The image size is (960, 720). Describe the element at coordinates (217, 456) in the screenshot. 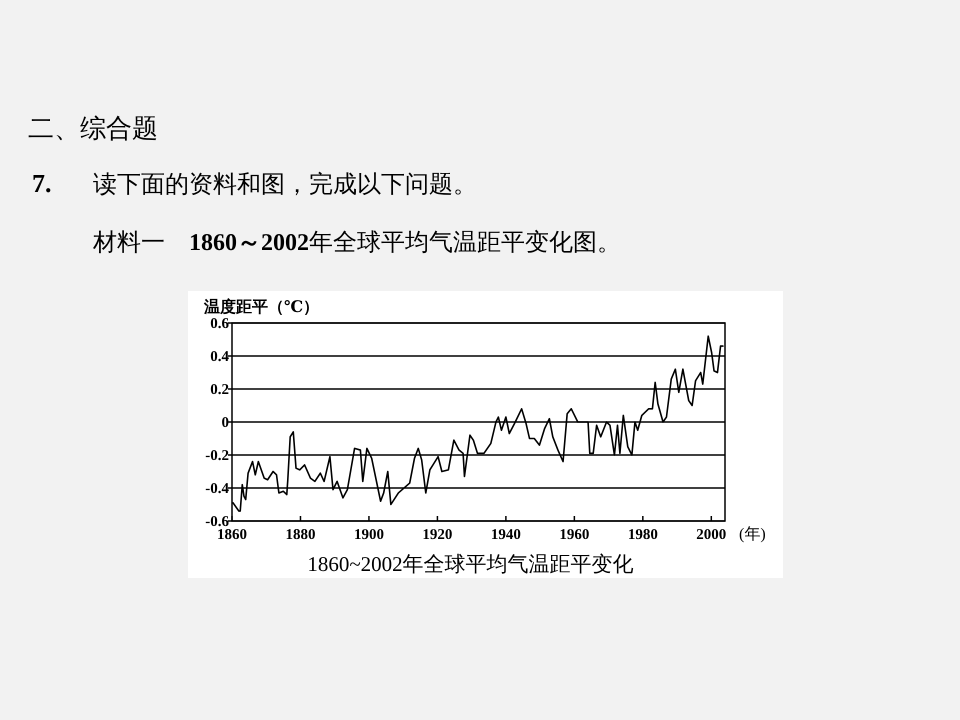

I see `y-tick-label: -0.2` at that location.